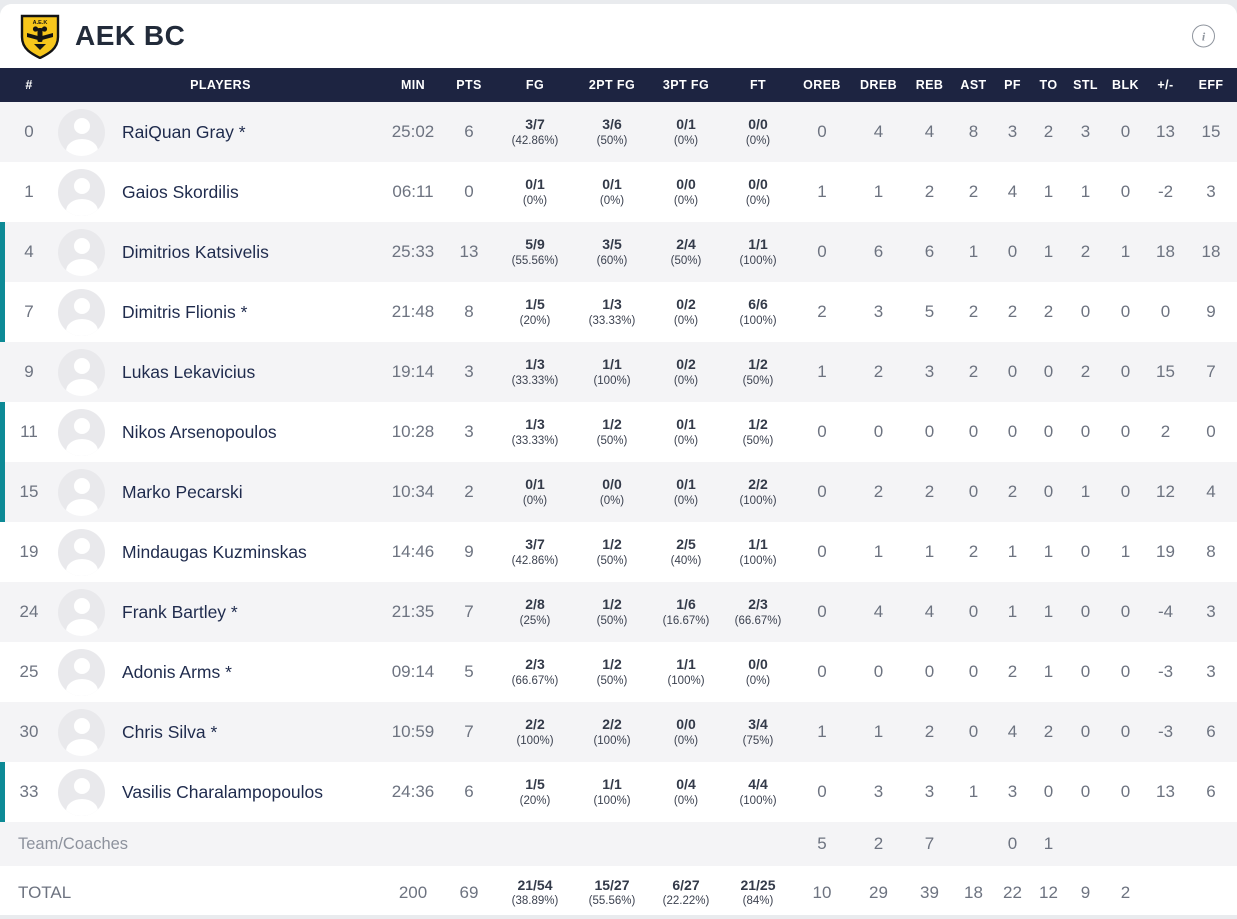 The height and width of the screenshot is (919, 1237). Describe the element at coordinates (535, 664) in the screenshot. I see `fg-cell-made-attempted: 2/3` at that location.